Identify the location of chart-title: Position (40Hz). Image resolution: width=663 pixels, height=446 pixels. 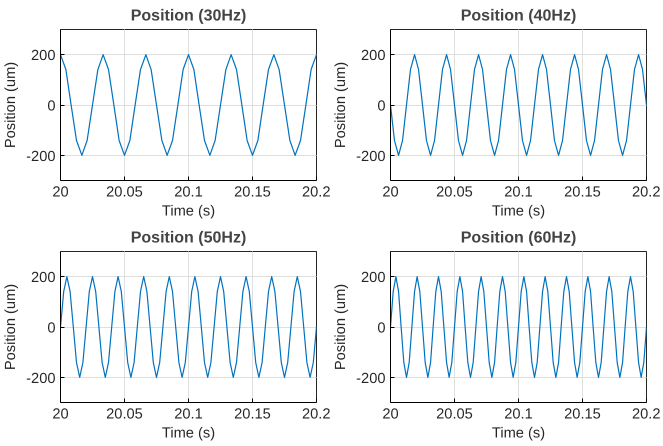
(518, 16).